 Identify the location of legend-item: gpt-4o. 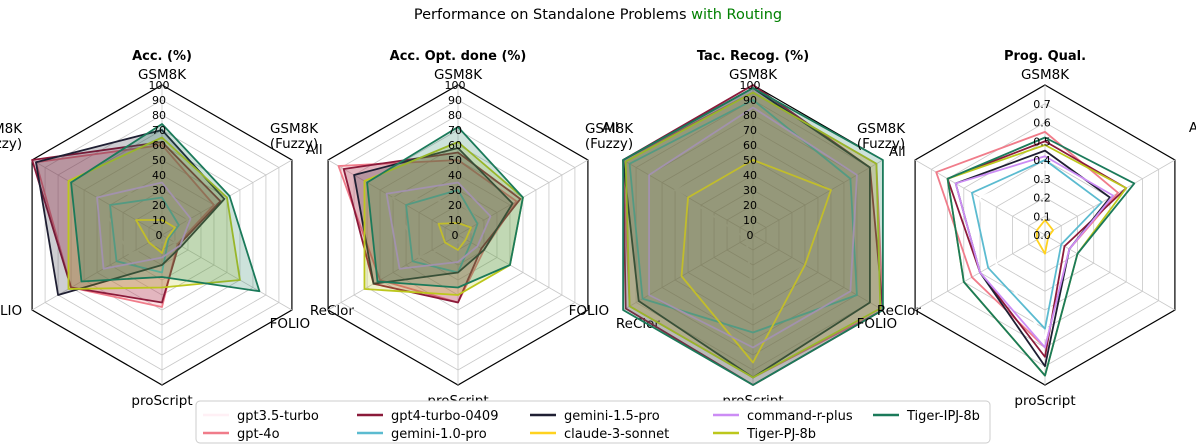
(241, 434).